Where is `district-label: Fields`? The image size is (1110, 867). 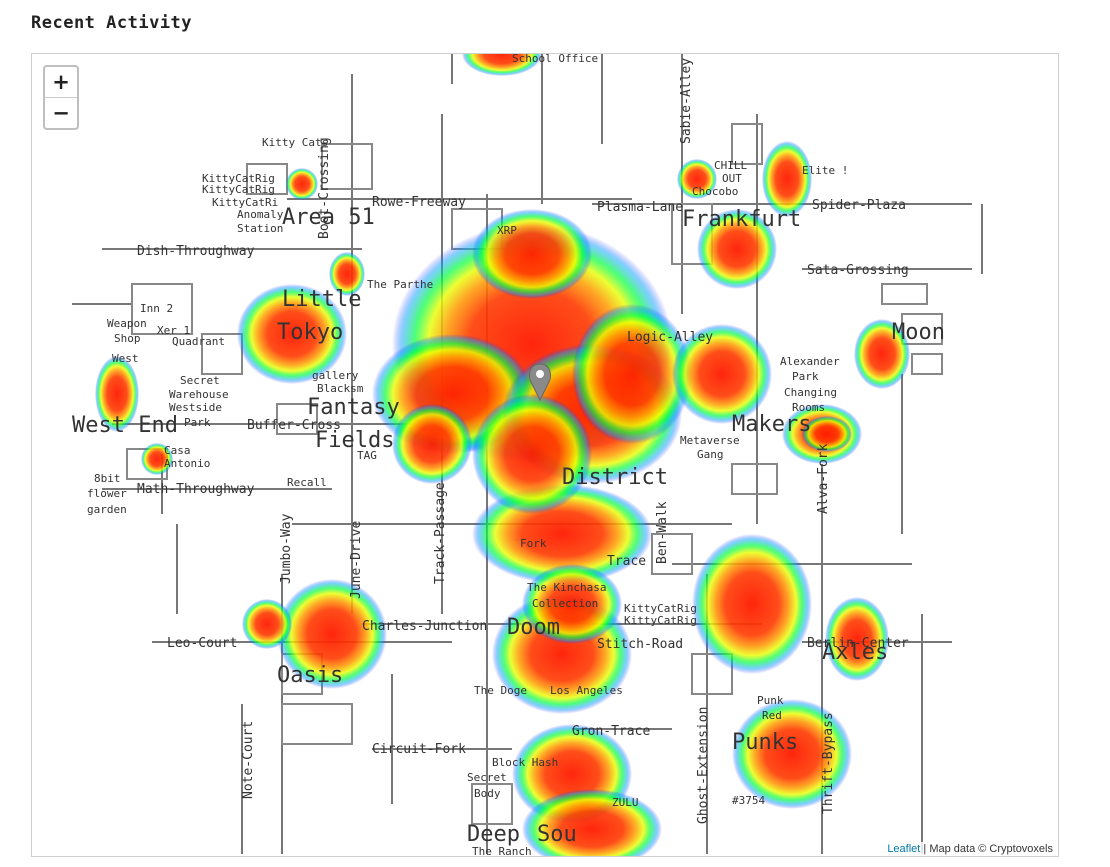
district-label: Fields is located at coordinates (354, 440).